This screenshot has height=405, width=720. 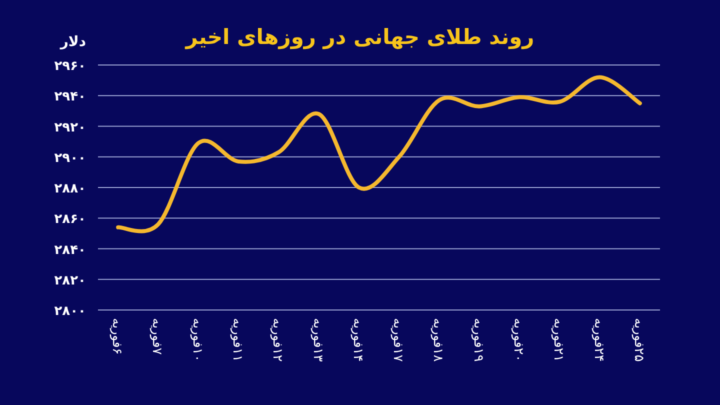 What do you see at coordinates (359, 37) in the screenshot?
I see `chart-title: روند طلای جهانی در روزهای اخیر` at bounding box center [359, 37].